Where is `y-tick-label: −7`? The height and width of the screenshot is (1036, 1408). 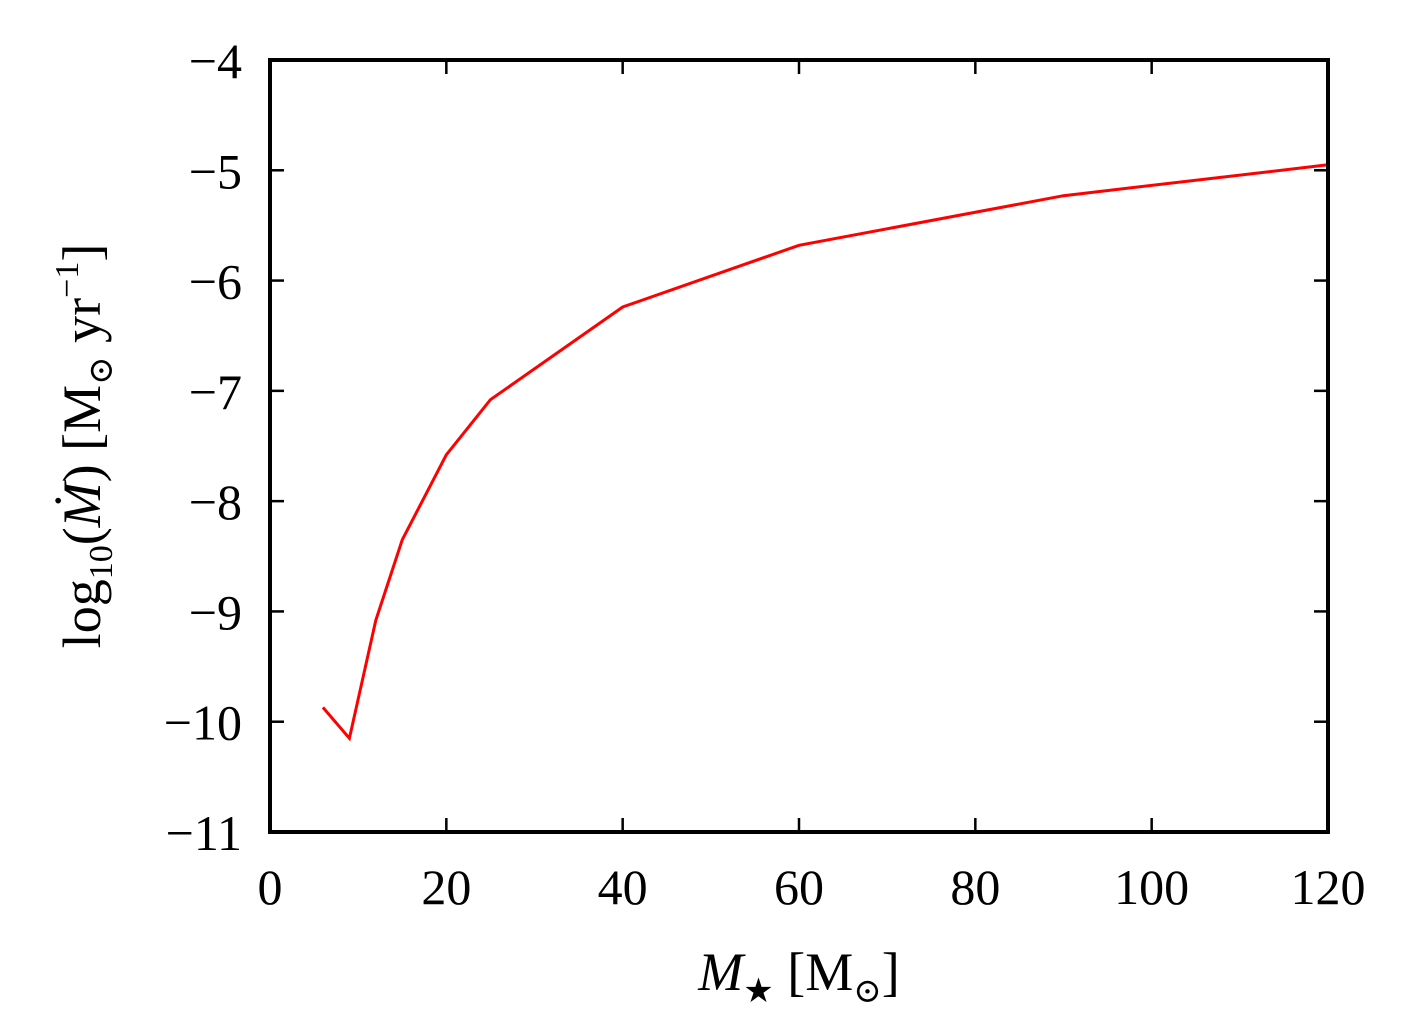 y-tick-label: −7 is located at coordinates (215, 392).